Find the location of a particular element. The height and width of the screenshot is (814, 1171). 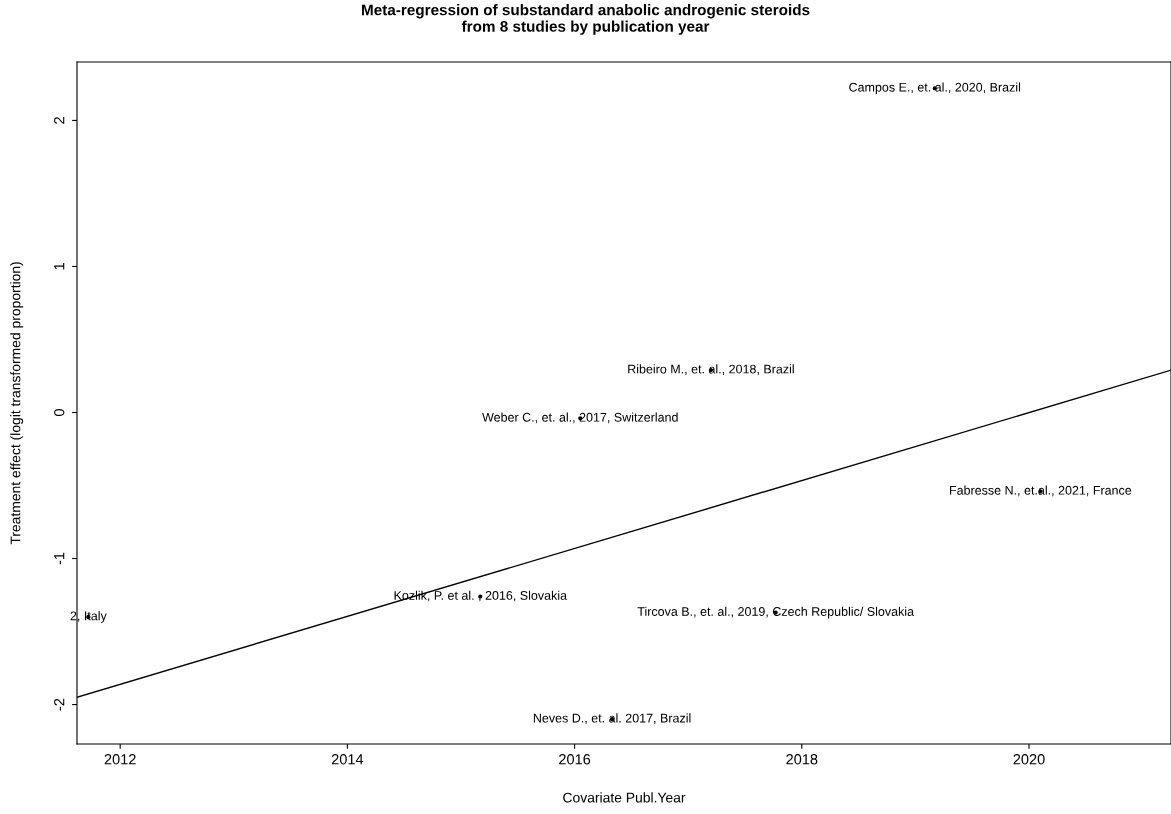

point is located at coordinates (480, 596).